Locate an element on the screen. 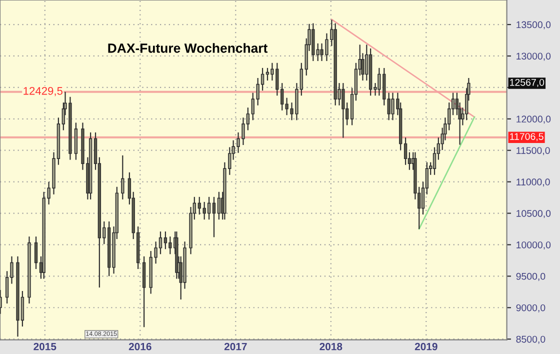 The image size is (560, 354). y-tick-label: 13000,0 is located at coordinates (533, 56).